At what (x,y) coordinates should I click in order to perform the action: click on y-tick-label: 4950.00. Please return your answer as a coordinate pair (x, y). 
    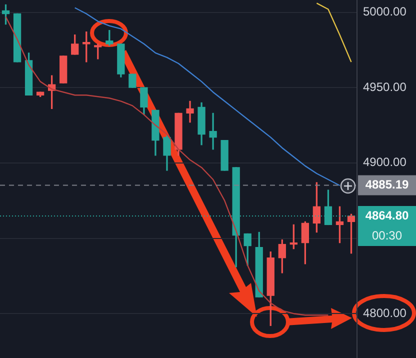
    Looking at the image, I should click on (385, 87).